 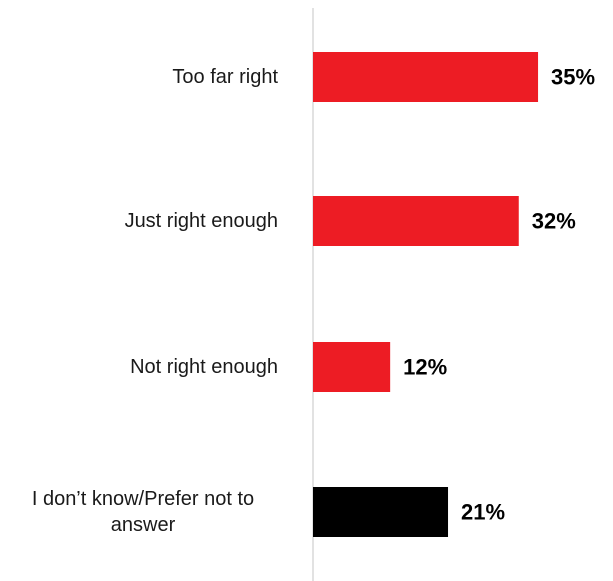 I want to click on value-label-1: 35%, so click(x=573, y=77).